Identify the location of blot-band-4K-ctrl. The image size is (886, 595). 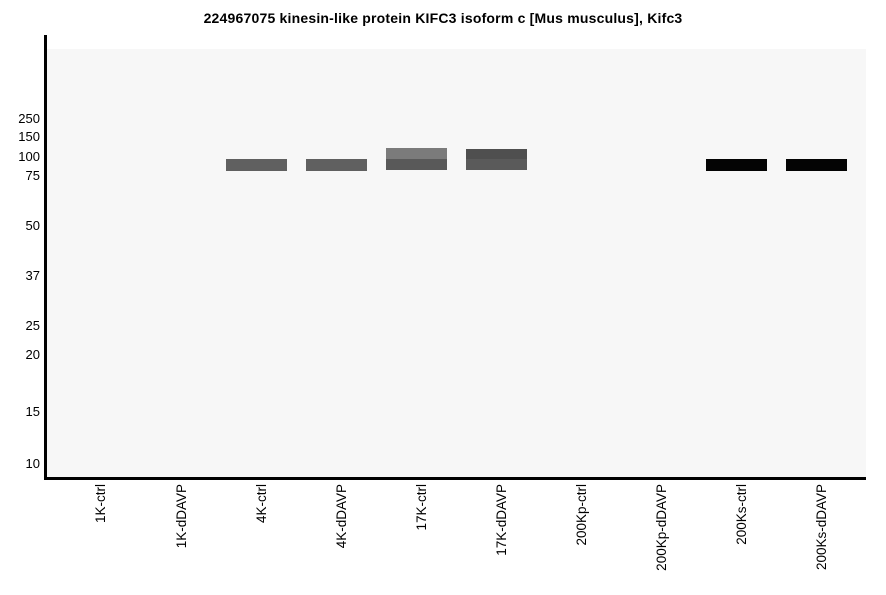
(256, 165).